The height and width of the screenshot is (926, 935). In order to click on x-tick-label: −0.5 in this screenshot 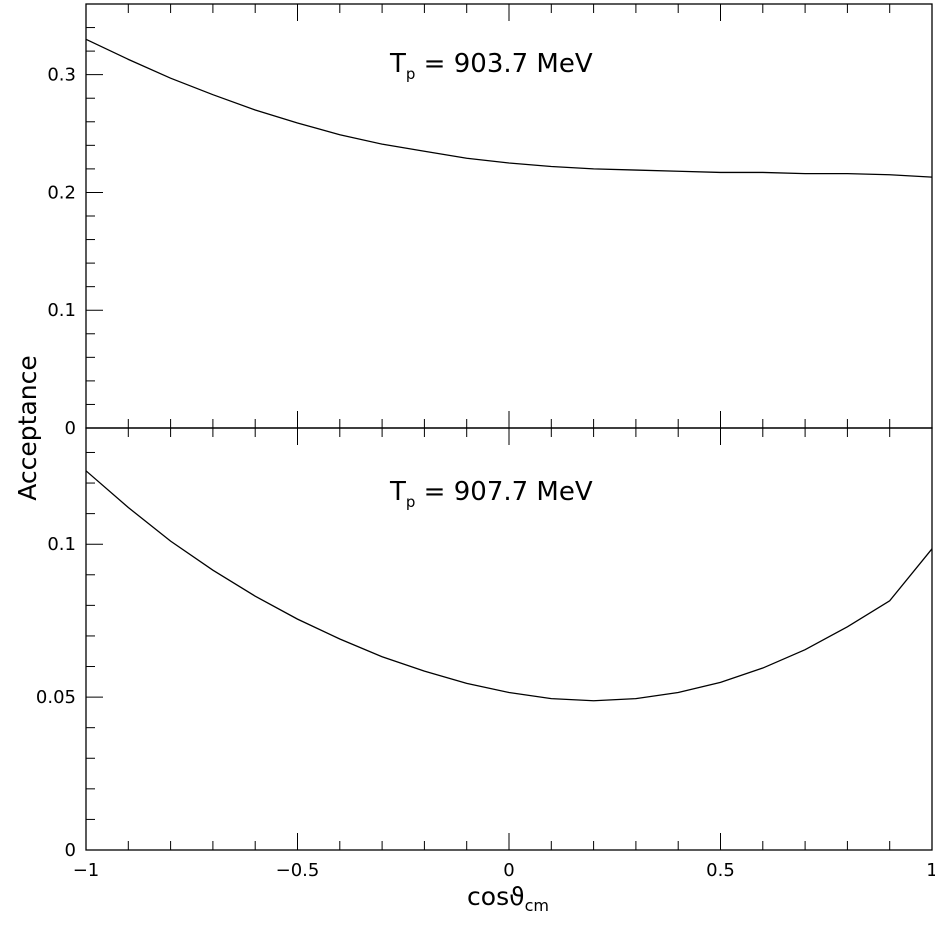, I will do `click(298, 870)`.